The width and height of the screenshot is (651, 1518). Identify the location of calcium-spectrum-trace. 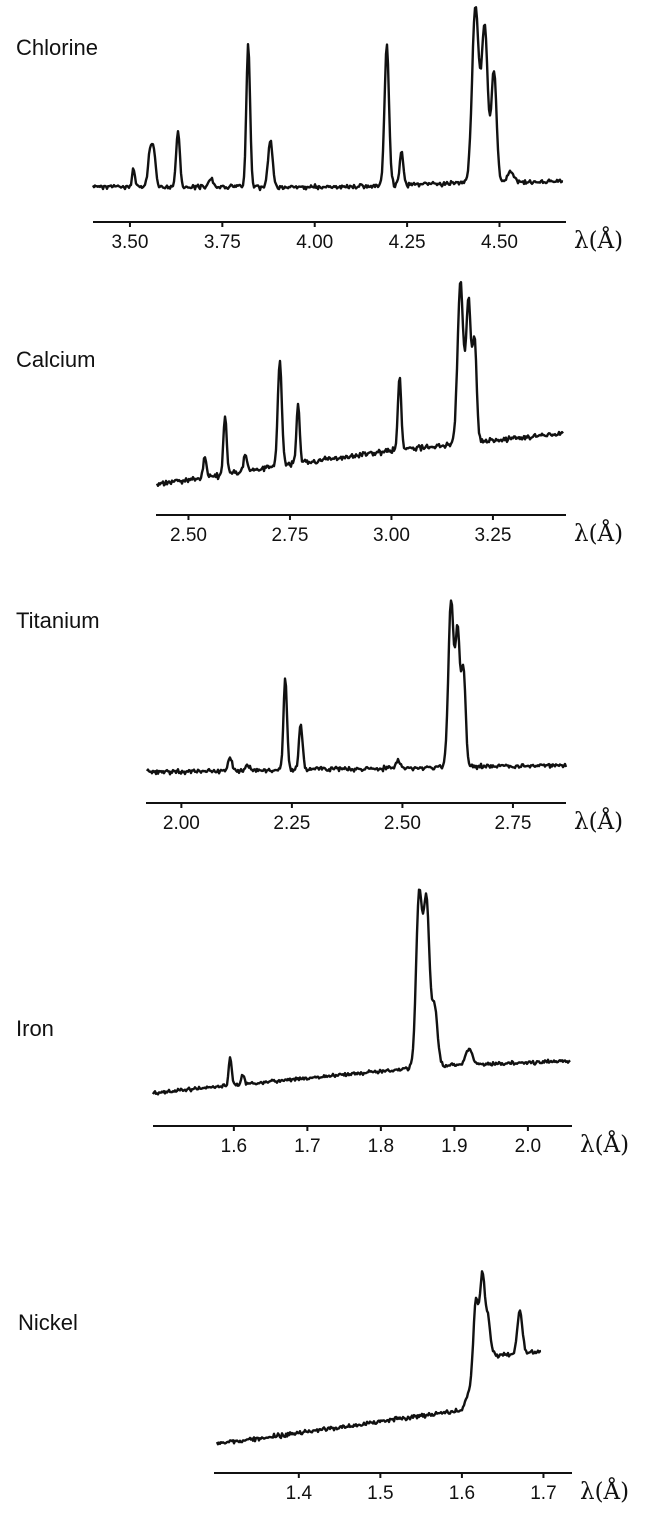
(359, 384).